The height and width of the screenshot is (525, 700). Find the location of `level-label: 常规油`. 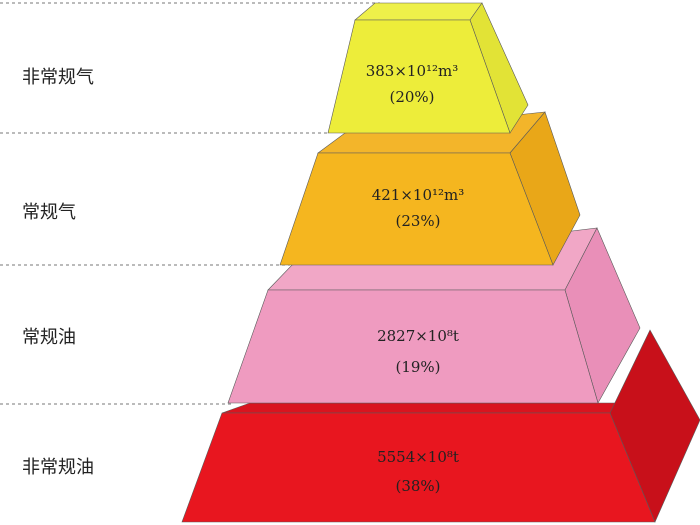

level-label: 常规油 is located at coordinates (49, 337).